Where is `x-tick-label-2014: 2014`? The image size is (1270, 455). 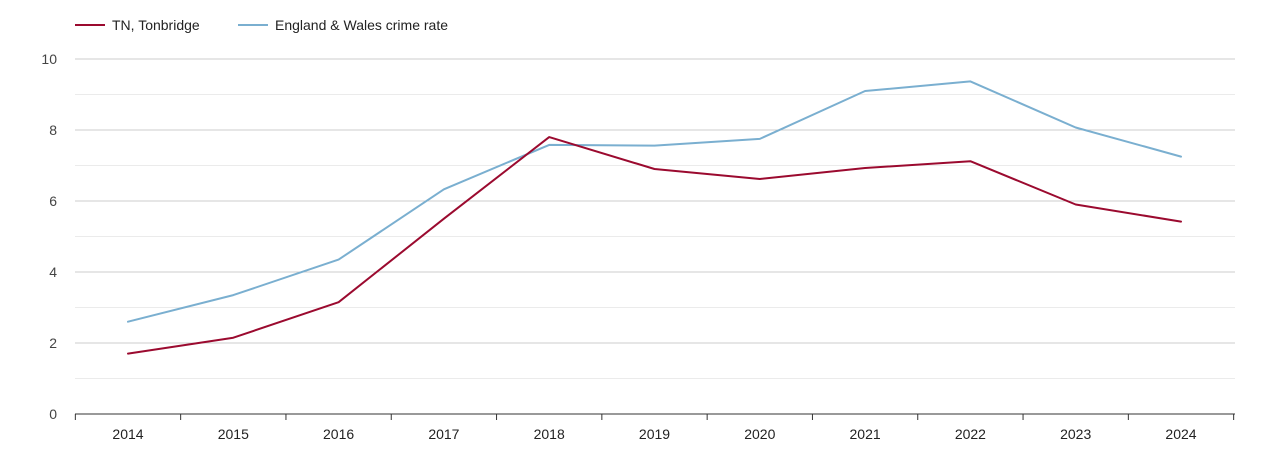 x-tick-label-2014: 2014 is located at coordinates (127, 434).